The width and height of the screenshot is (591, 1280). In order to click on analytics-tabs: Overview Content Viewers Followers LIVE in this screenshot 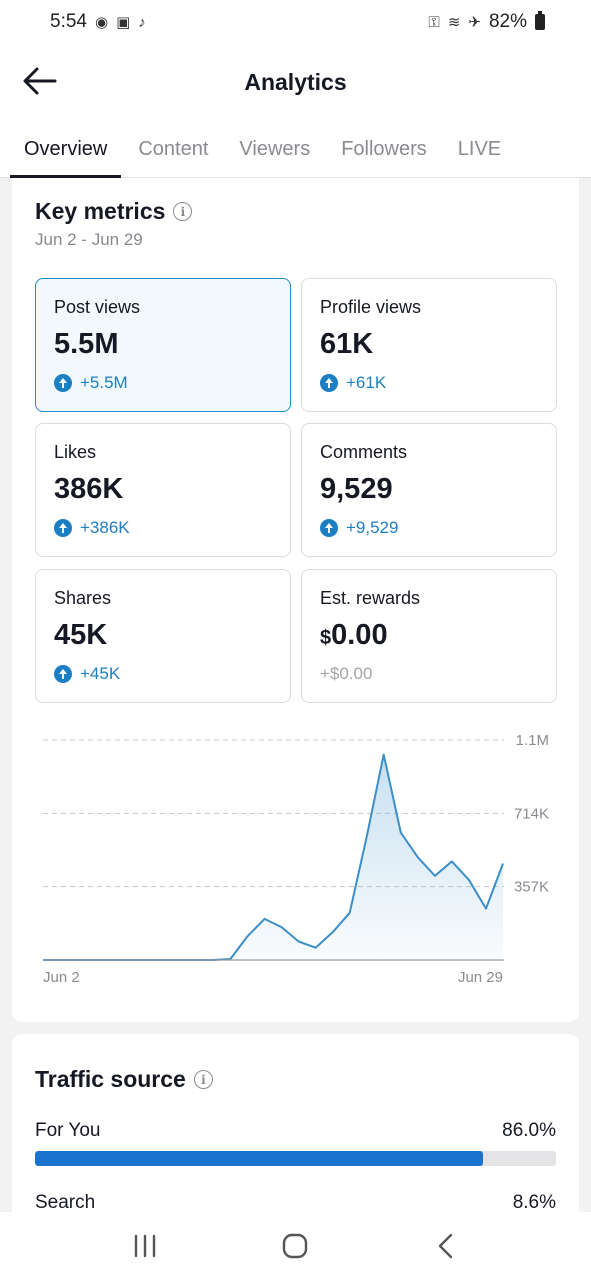, I will do `click(295, 149)`.